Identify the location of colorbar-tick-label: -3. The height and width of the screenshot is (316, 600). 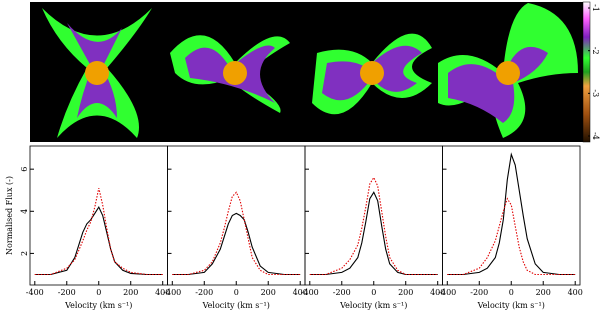
(595, 93).